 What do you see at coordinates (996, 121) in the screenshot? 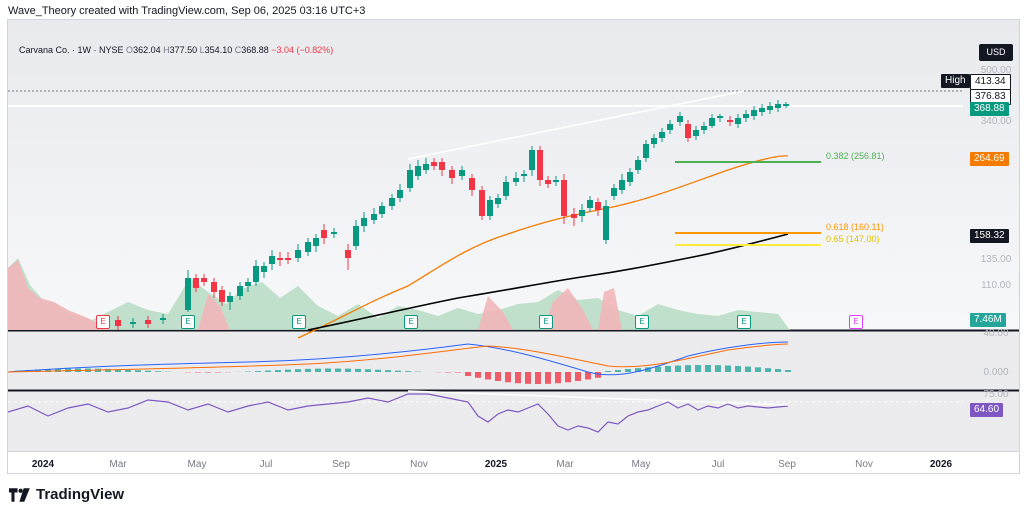
I see `price-axis-label: 340.00` at bounding box center [996, 121].